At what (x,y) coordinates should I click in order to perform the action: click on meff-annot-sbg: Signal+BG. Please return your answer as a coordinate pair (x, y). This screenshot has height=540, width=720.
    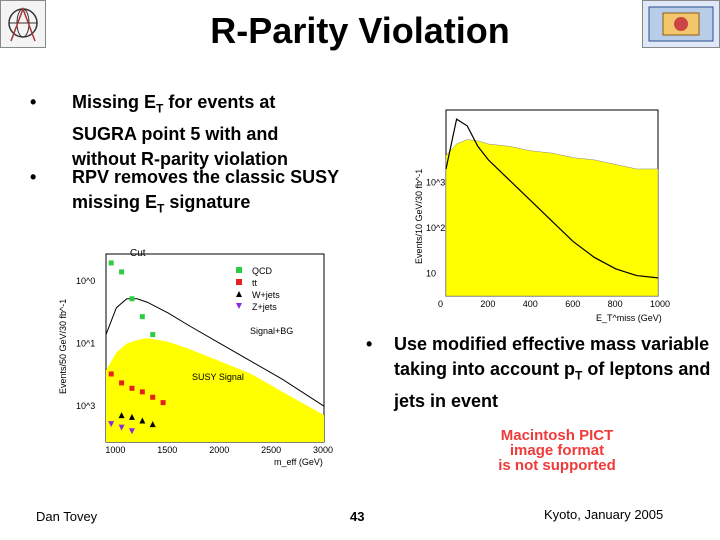
    Looking at the image, I should click on (271, 331).